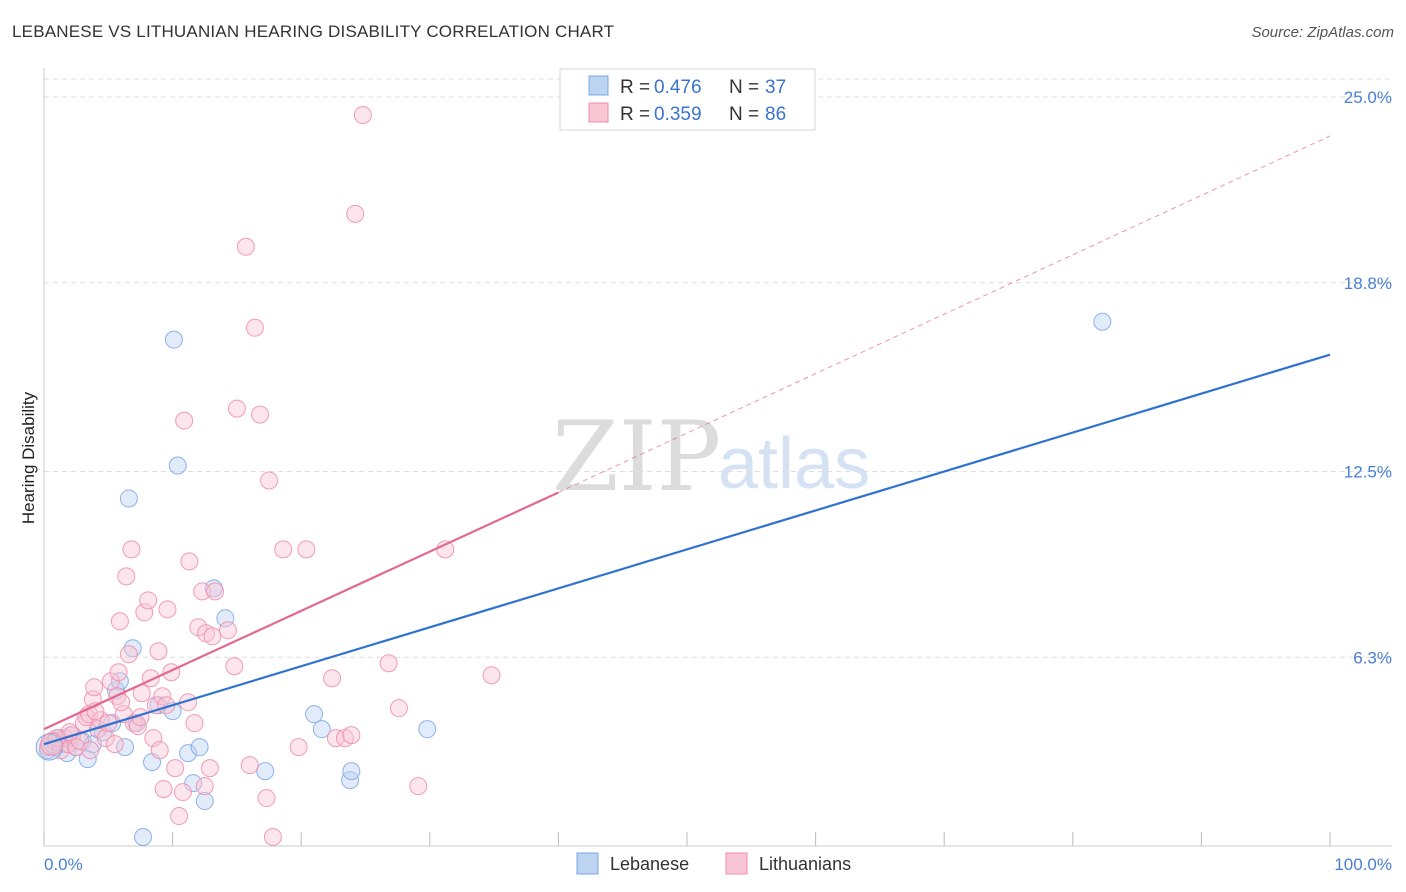 The image size is (1406, 892). Describe the element at coordinates (598, 112) in the screenshot. I see `legend-swatch-lithuanians` at that location.